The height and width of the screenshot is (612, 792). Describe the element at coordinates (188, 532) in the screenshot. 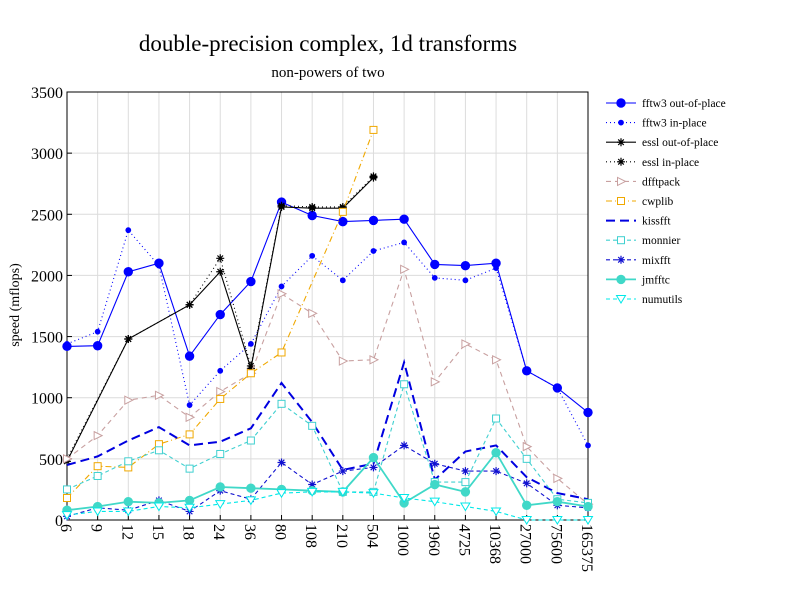

I see `x-tick-label: 18` at that location.